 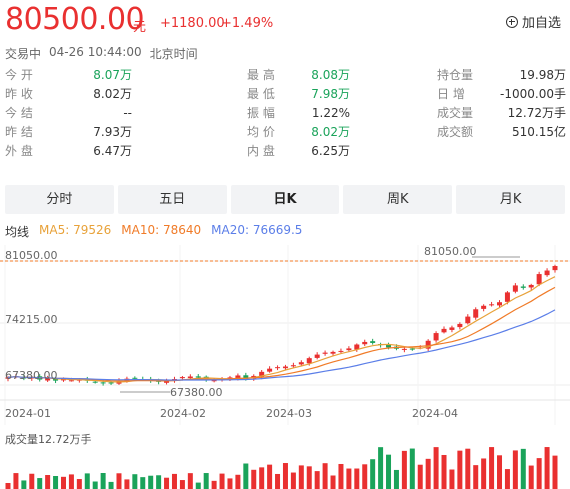 I want to click on tab-0: 分时, so click(x=59, y=199).